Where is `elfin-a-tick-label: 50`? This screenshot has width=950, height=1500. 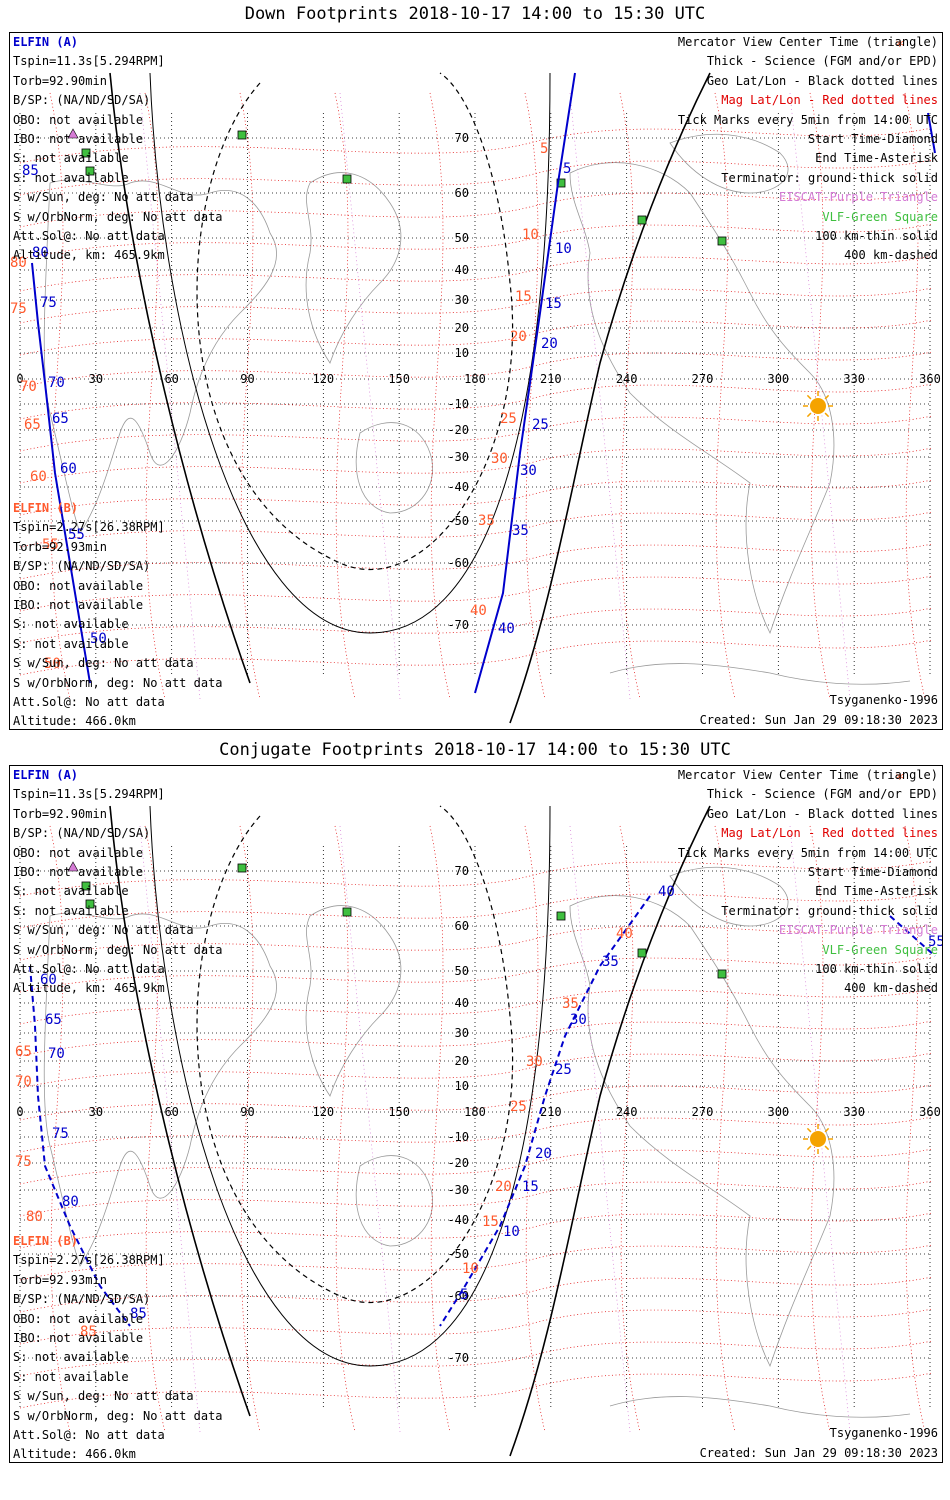
elfin-a-tick-label: 50 is located at coordinates (98, 639).